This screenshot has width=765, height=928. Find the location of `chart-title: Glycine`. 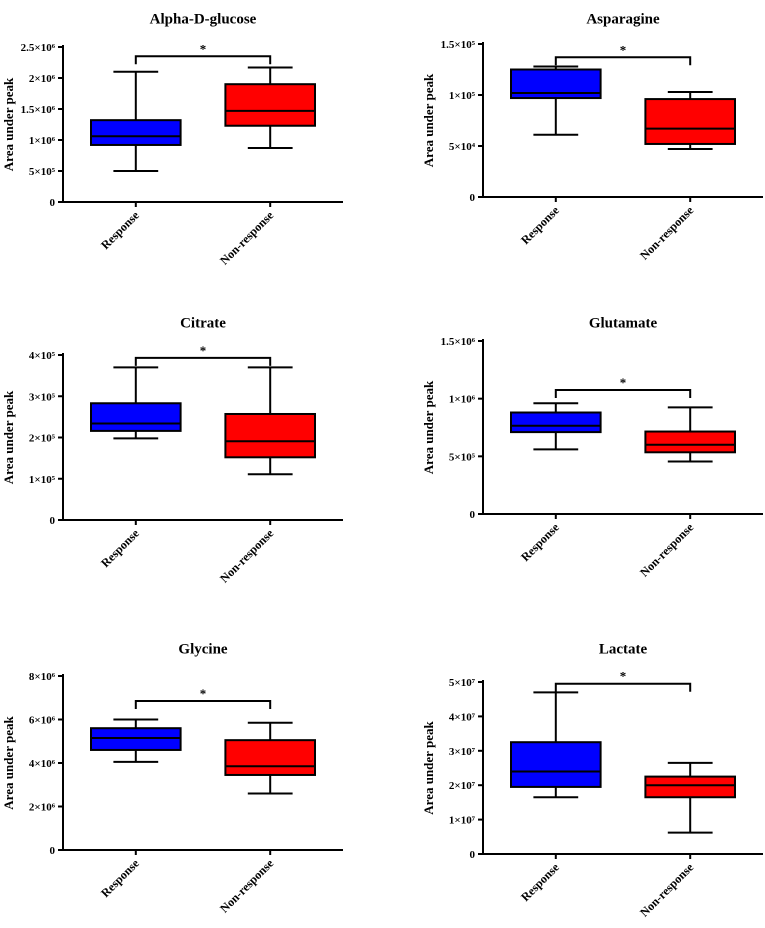

chart-title: Glycine is located at coordinates (203, 650).